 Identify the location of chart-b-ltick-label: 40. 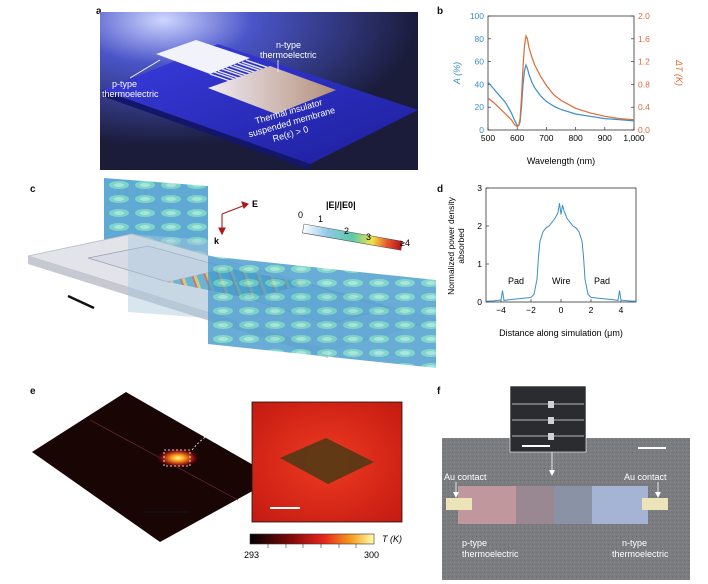
(480, 84).